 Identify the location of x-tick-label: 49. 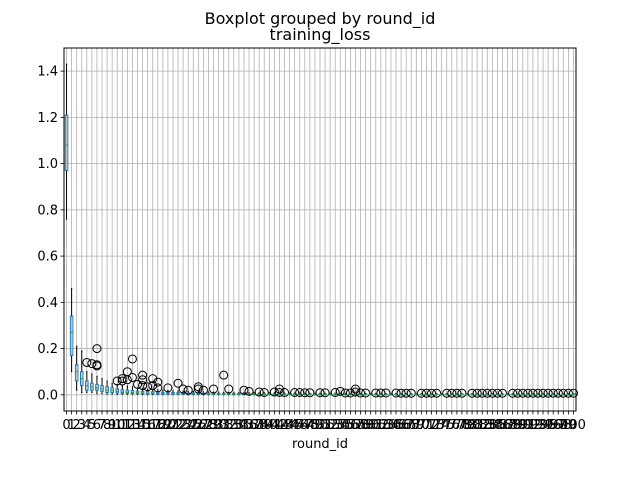
(315, 425).